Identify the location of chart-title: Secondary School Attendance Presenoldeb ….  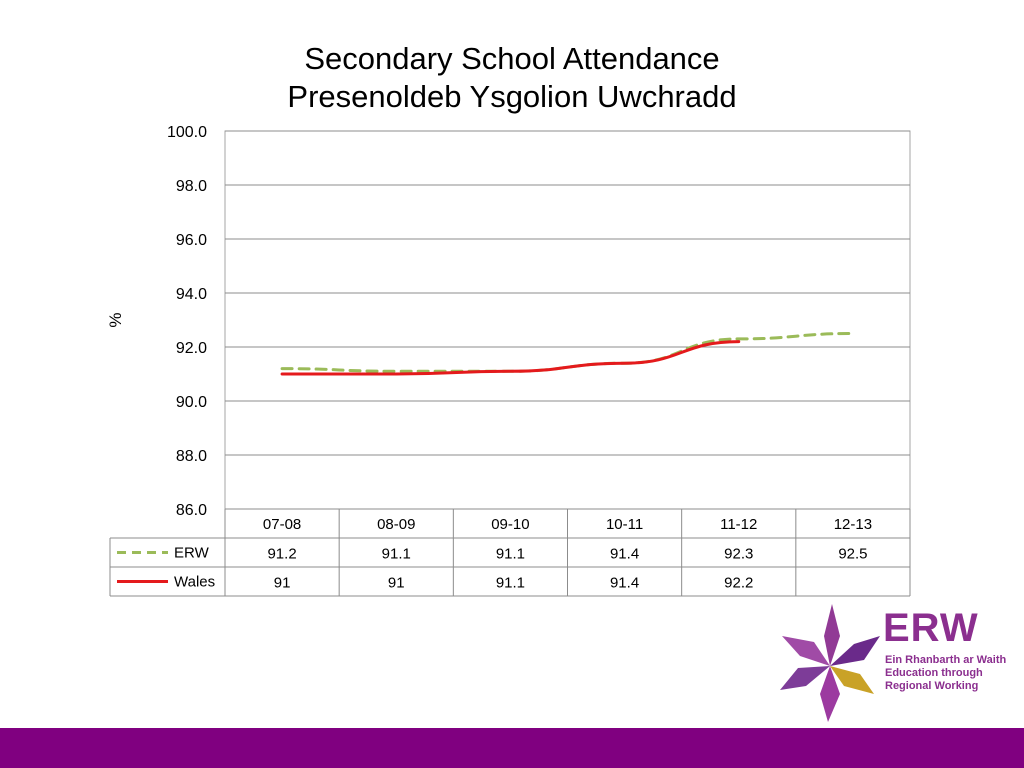
(512, 78).